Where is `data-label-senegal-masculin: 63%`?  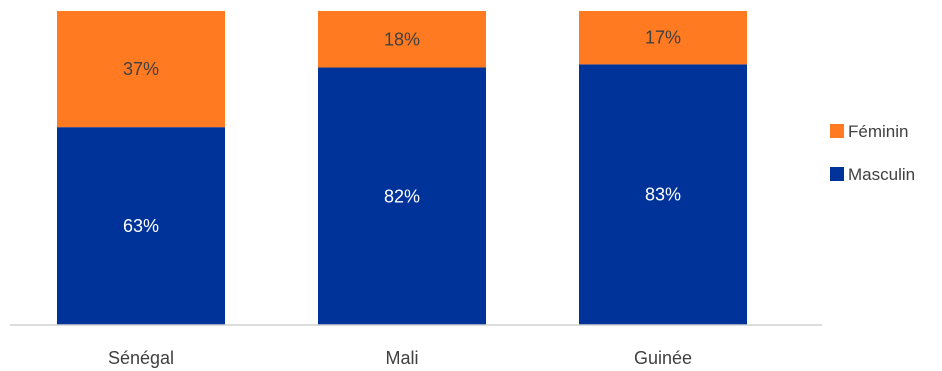 data-label-senegal-masculin: 63% is located at coordinates (141, 226).